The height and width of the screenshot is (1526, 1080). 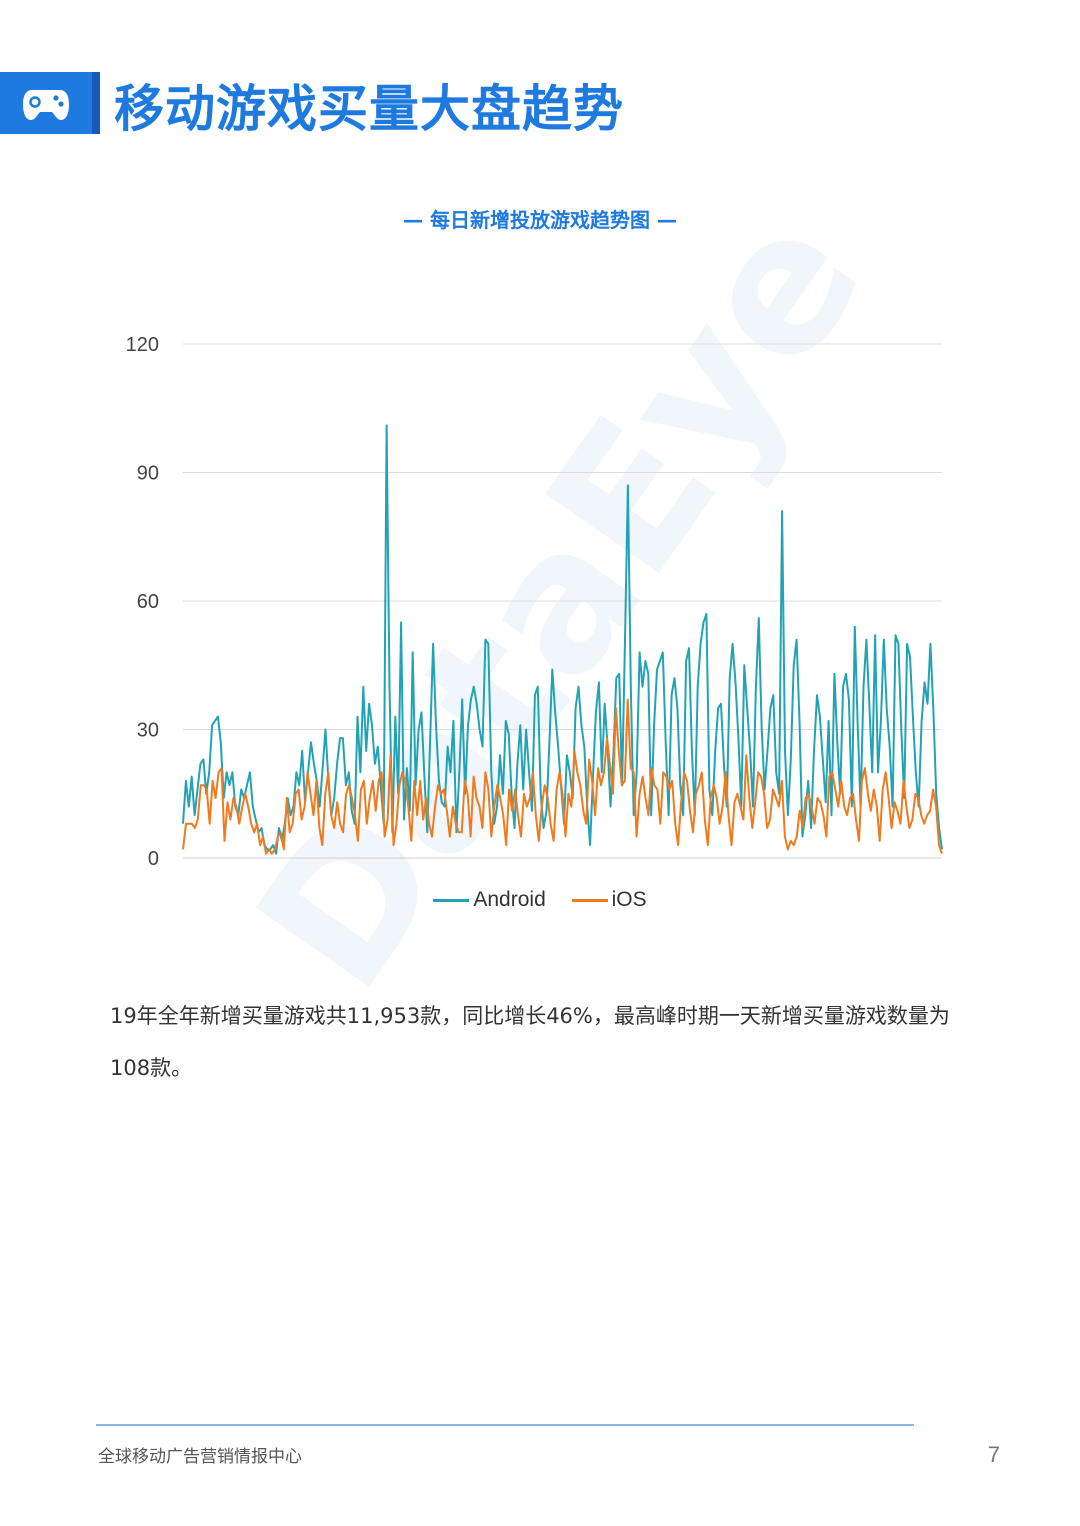 What do you see at coordinates (505, 1425) in the screenshot?
I see `footer-divider` at bounding box center [505, 1425].